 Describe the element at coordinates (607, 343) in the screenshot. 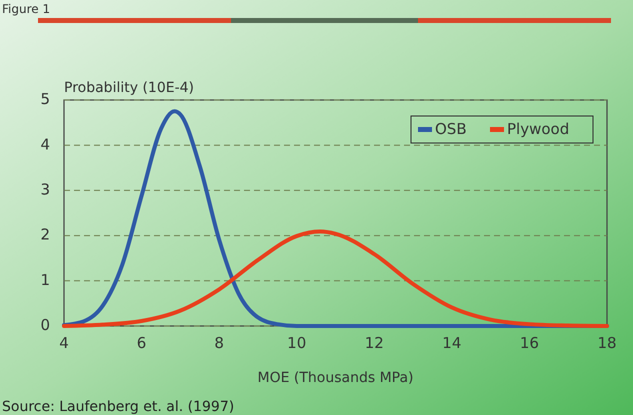

I see `x-tick-label: 18` at that location.